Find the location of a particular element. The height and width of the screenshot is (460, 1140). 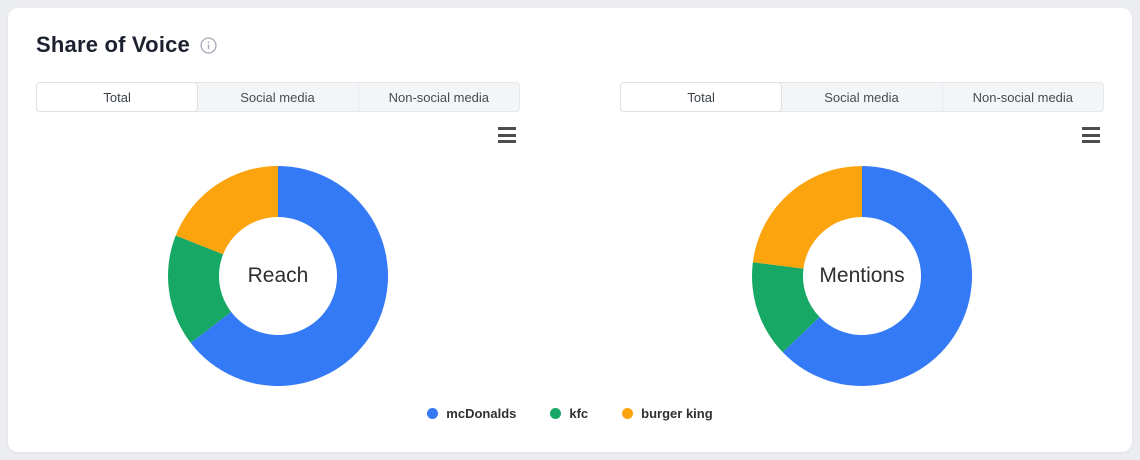

legend: mcDonalds kfc burger king is located at coordinates (570, 413).